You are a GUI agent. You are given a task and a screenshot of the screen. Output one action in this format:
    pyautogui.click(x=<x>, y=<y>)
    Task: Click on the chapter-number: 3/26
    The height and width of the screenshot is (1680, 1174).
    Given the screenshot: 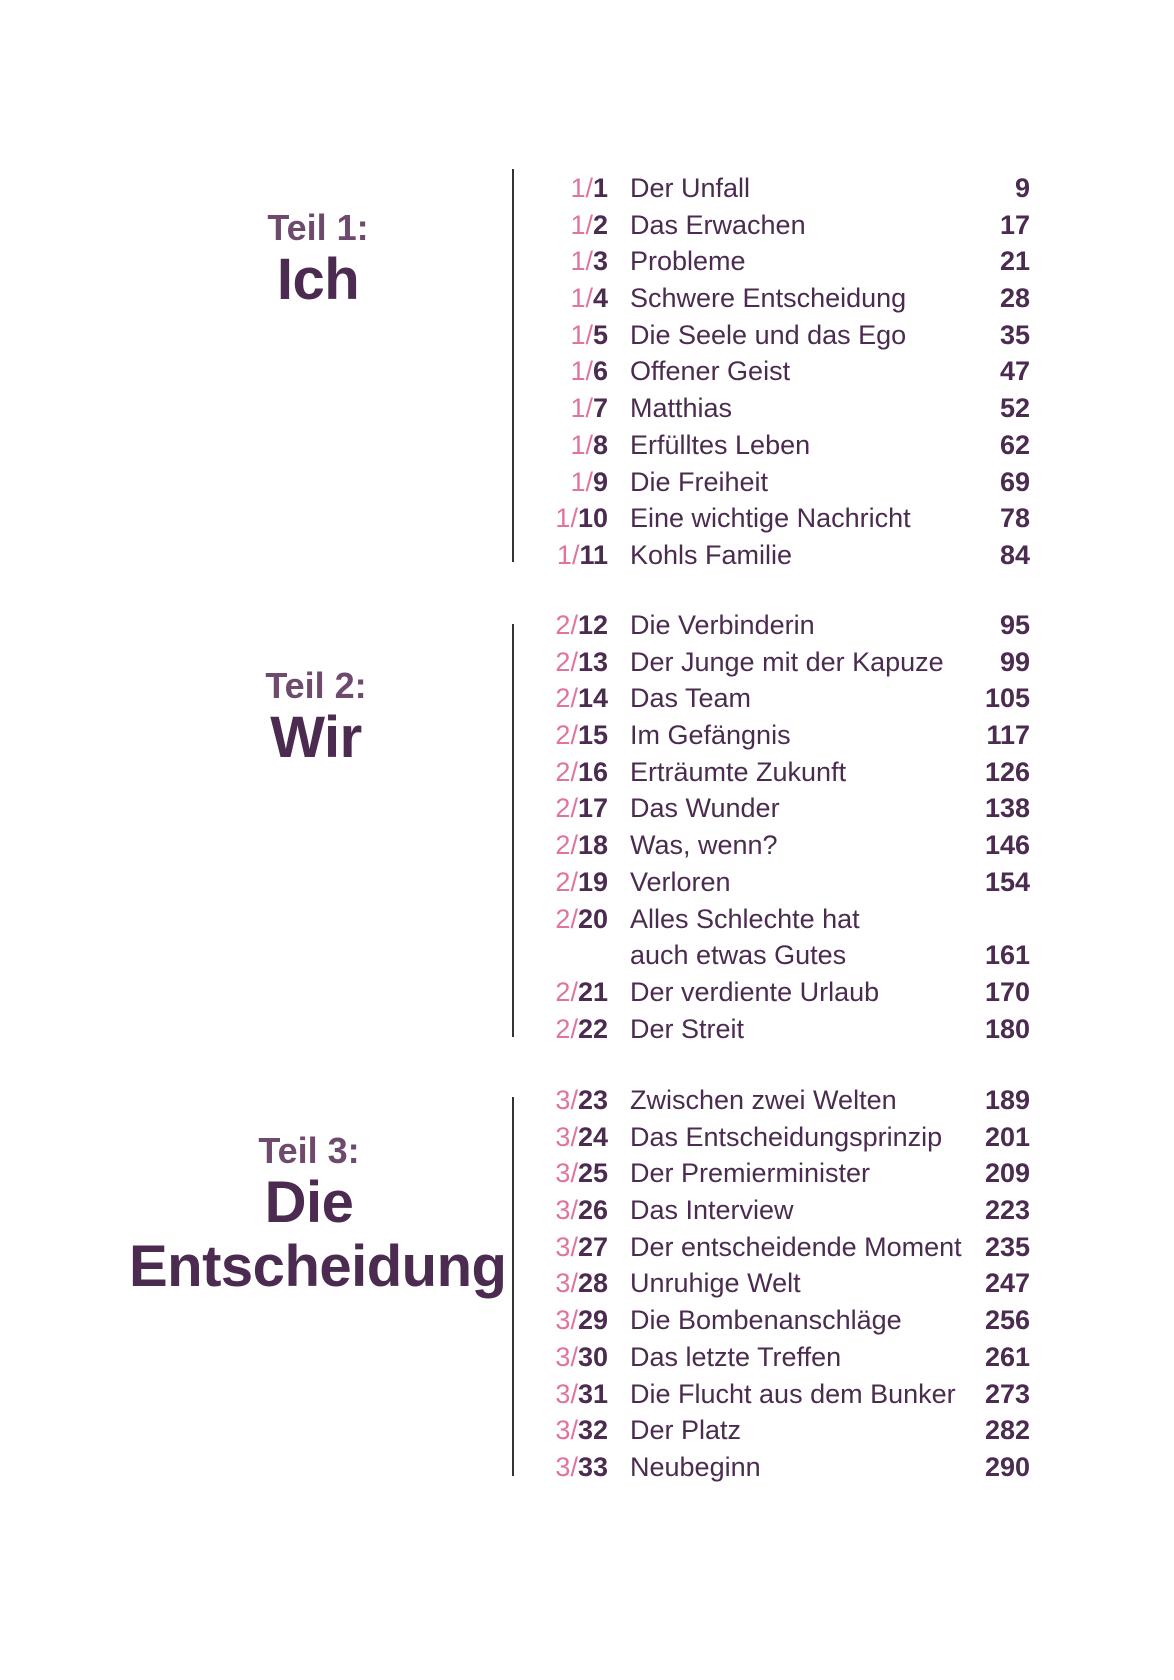 What is the action you would take?
    pyautogui.click(x=581, y=1210)
    